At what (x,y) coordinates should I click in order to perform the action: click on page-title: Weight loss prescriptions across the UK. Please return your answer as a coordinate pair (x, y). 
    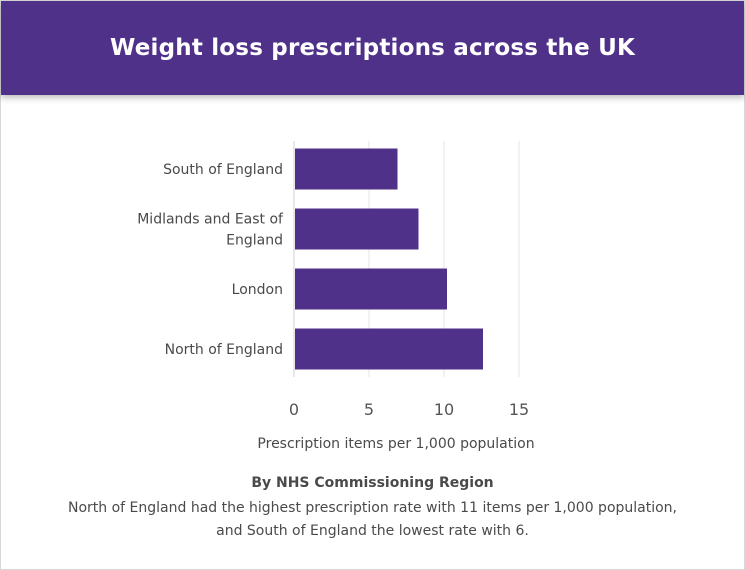
    Looking at the image, I should click on (372, 48).